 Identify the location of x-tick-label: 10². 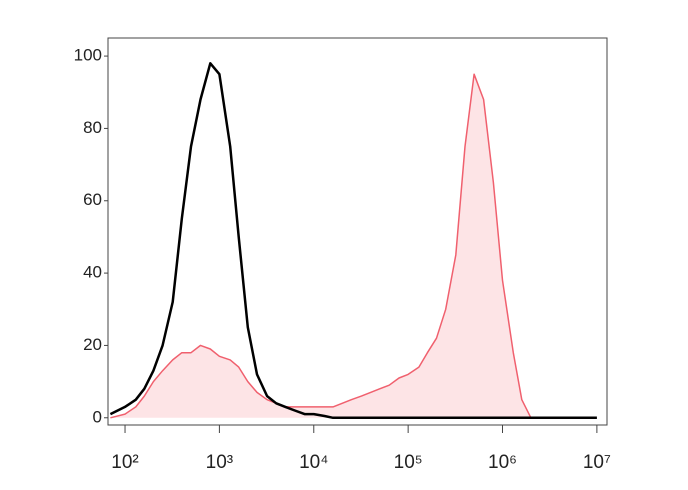
(124, 462).